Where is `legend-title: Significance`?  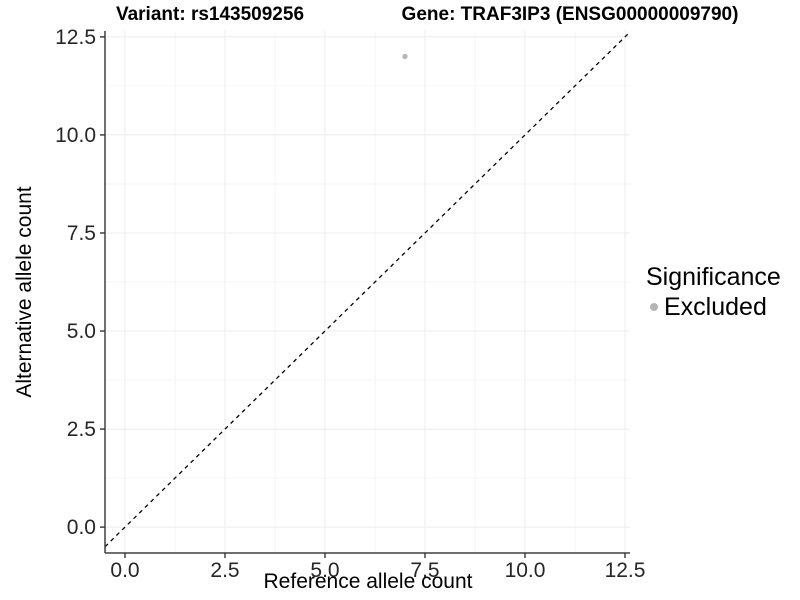
legend-title: Significance is located at coordinates (713, 277).